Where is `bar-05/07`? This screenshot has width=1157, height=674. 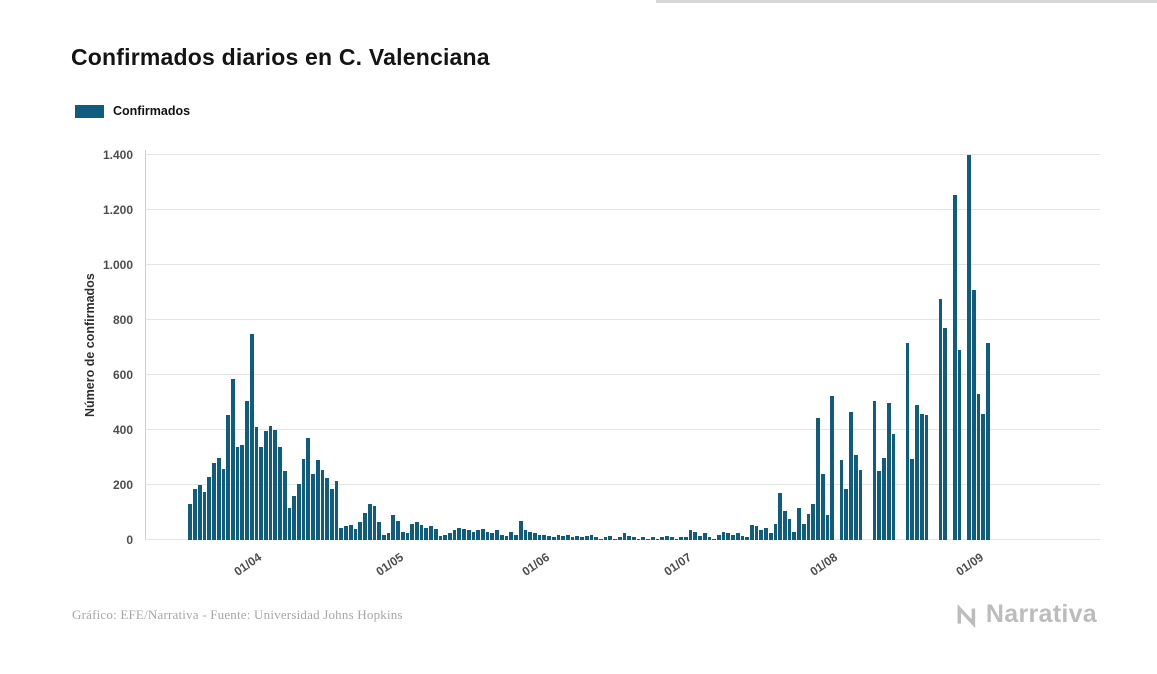 bar-05/07 is located at coordinates (704, 536).